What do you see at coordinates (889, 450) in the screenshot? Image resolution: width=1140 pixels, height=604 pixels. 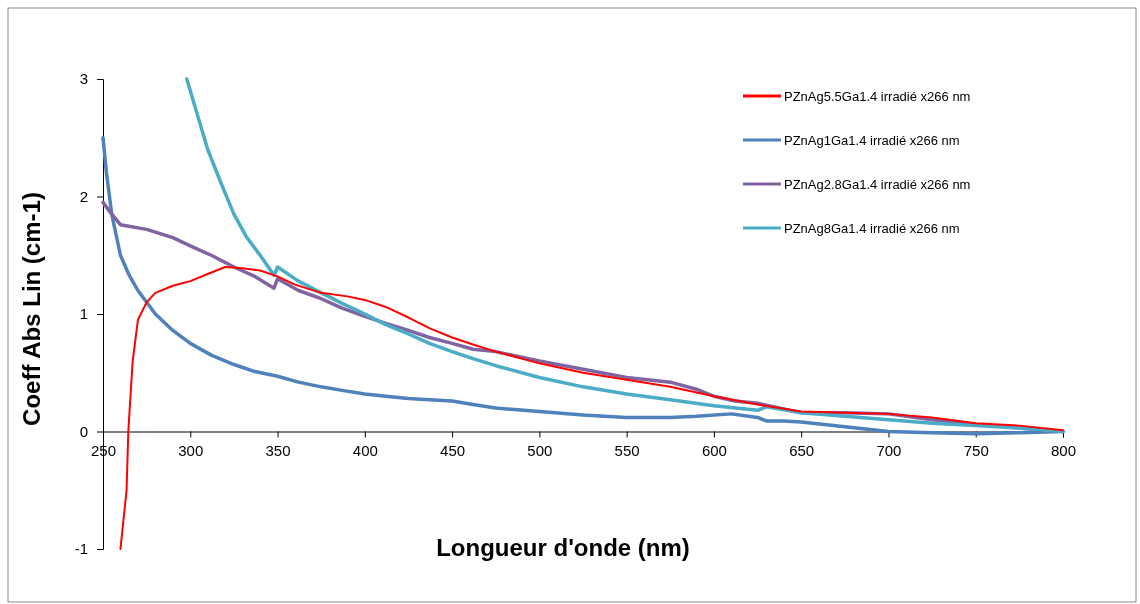 I see `x-tick-label: 700` at bounding box center [889, 450].